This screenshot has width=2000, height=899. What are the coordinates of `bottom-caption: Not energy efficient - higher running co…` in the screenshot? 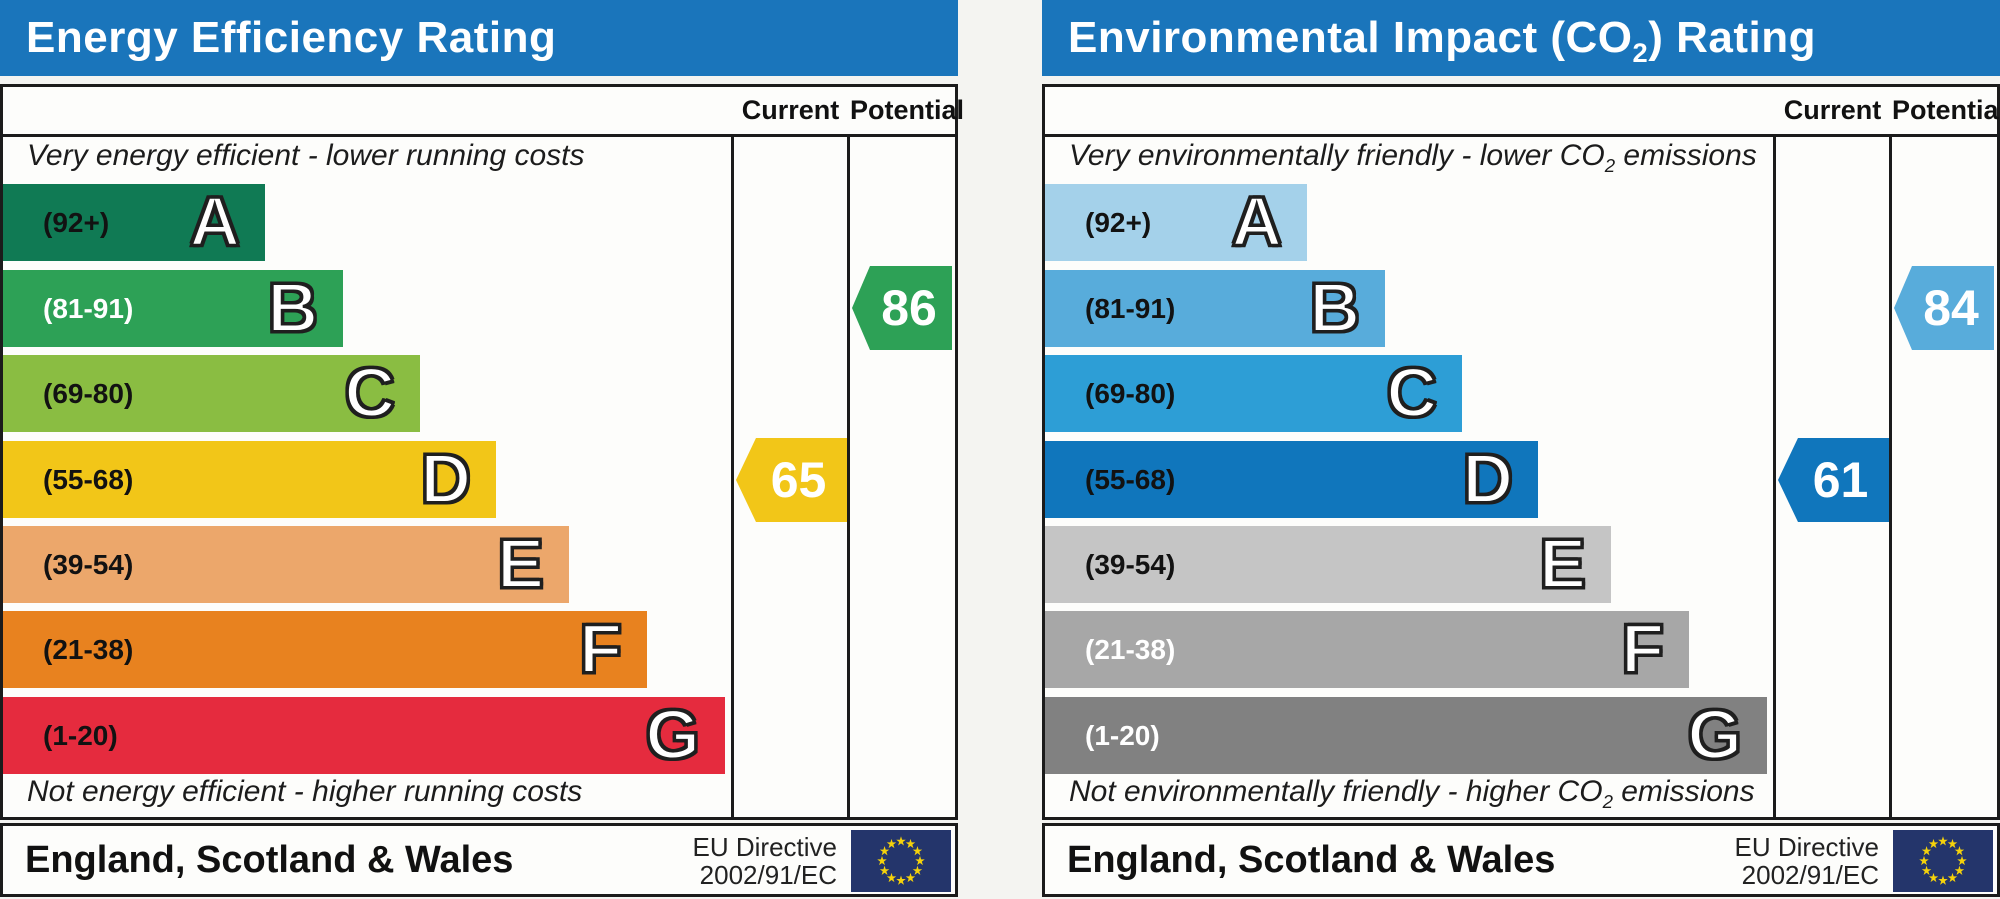 It's located at (305, 791).